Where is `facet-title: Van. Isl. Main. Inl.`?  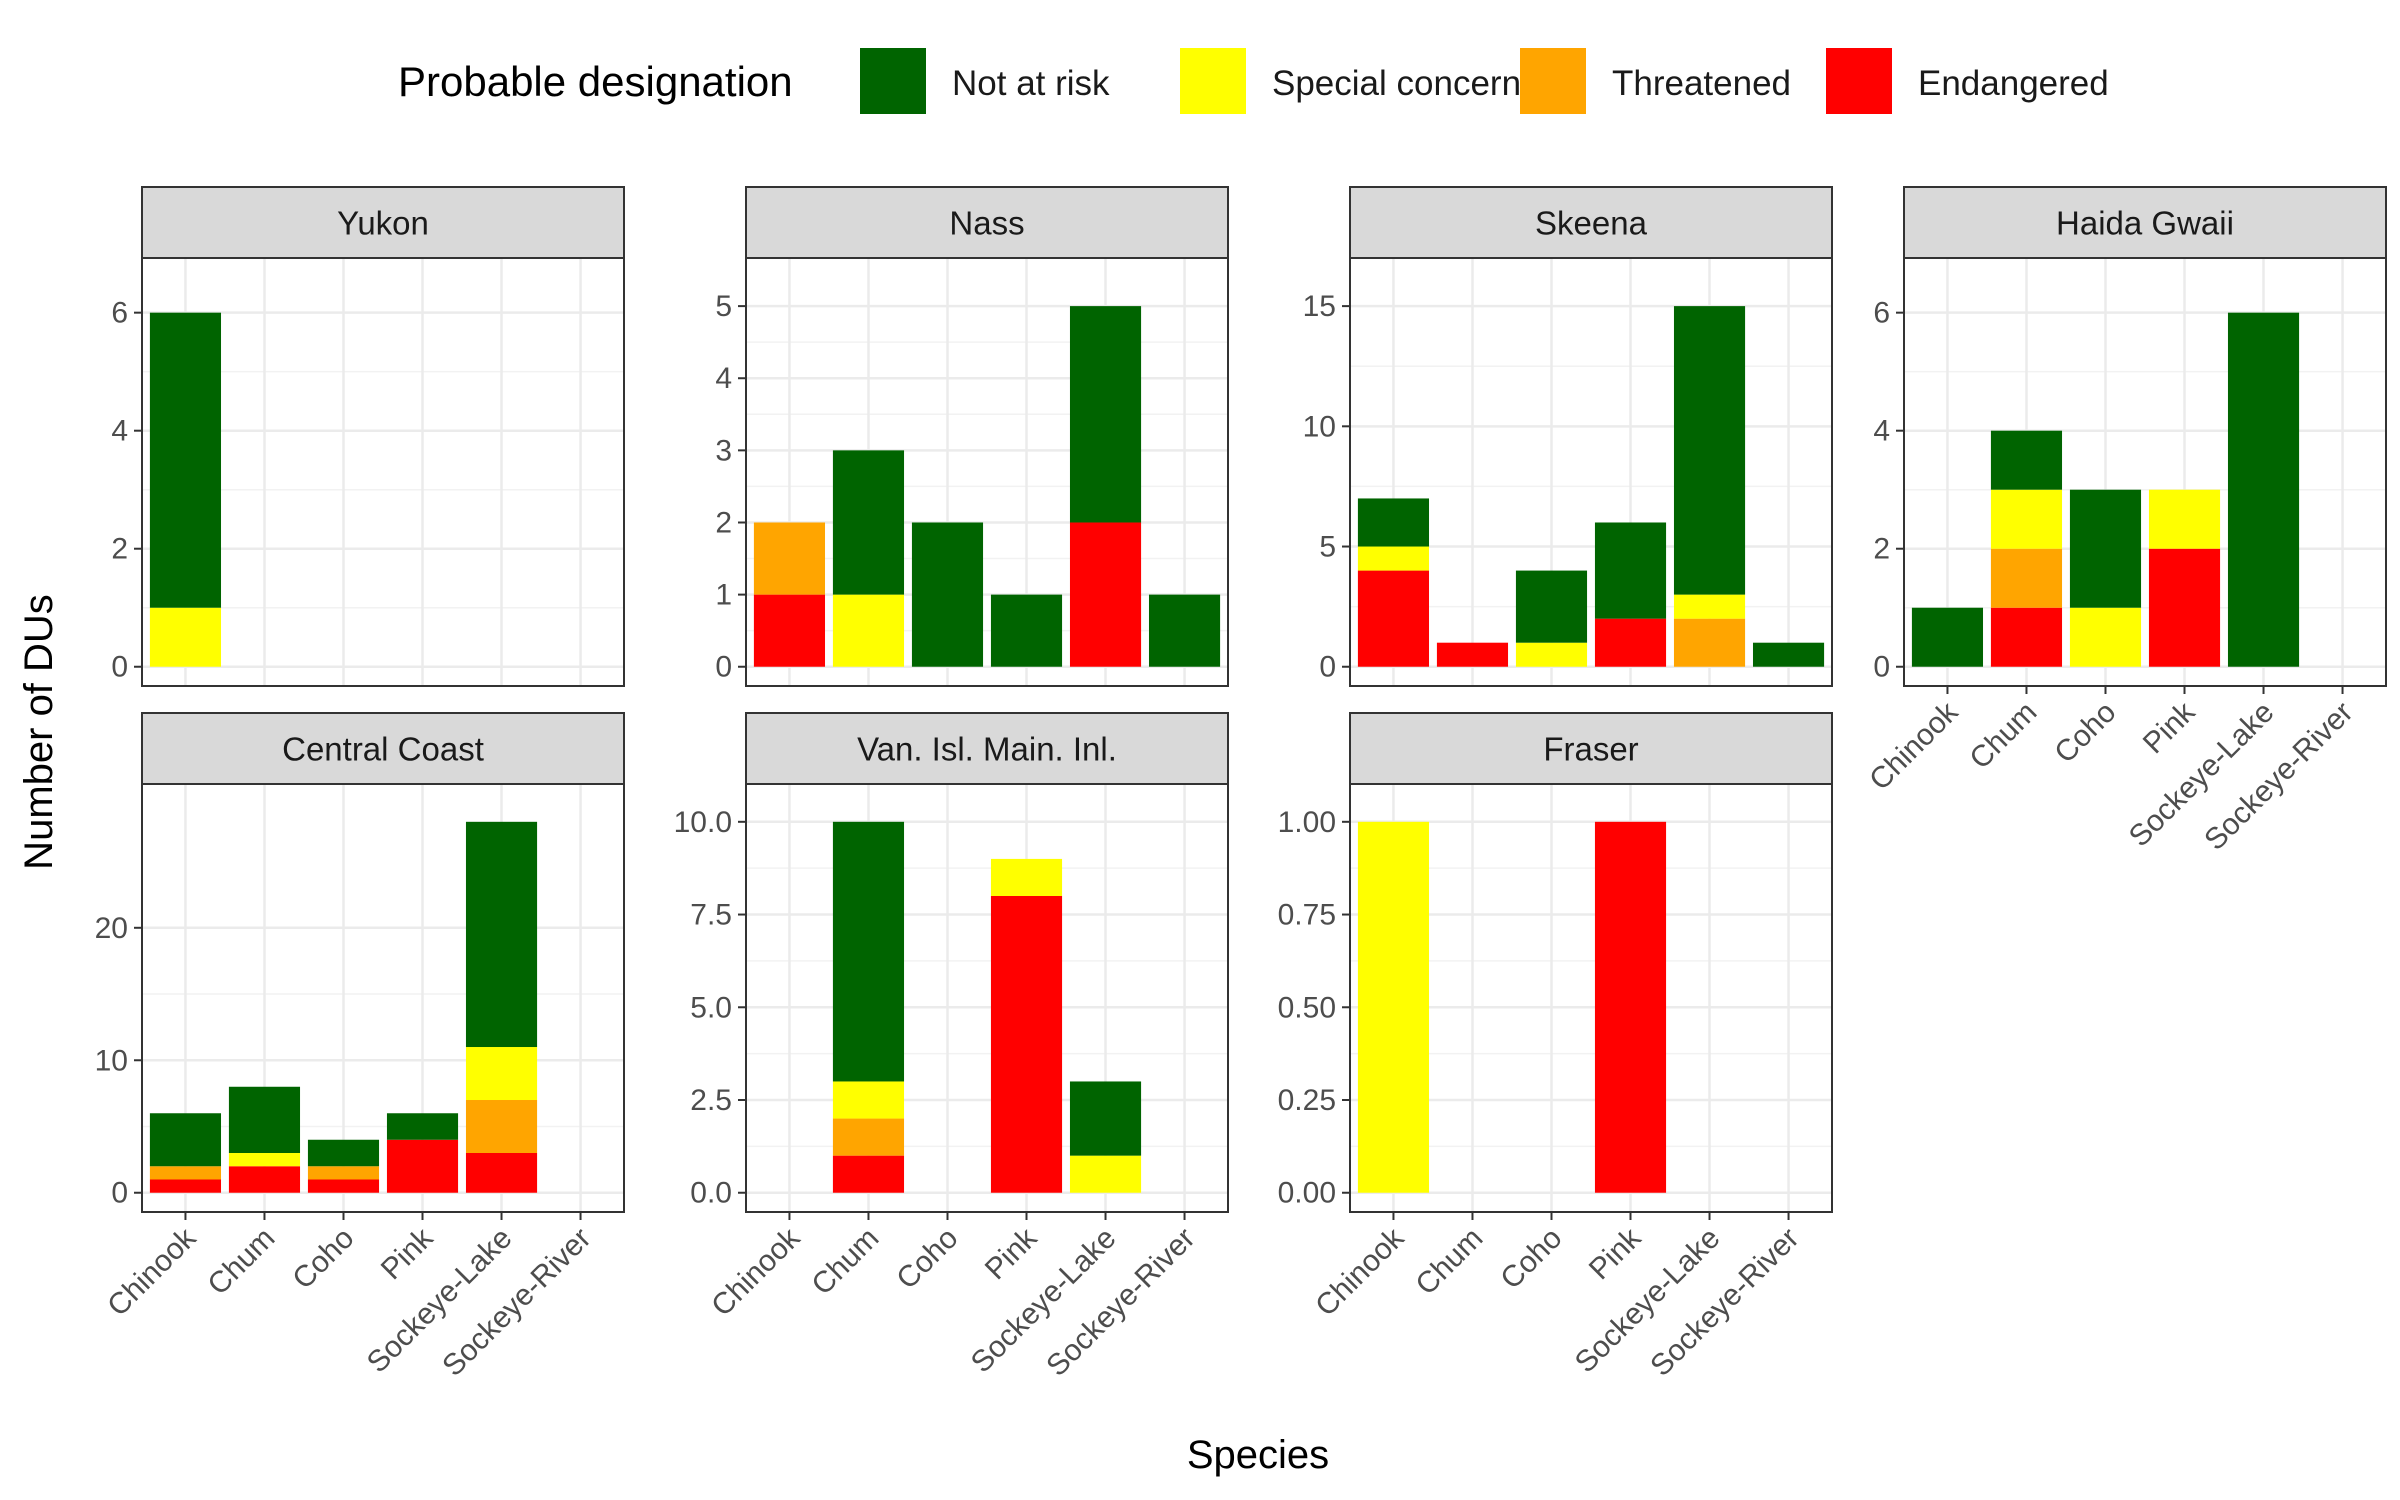
facet-title: Van. Isl. Main. Inl. is located at coordinates (987, 749).